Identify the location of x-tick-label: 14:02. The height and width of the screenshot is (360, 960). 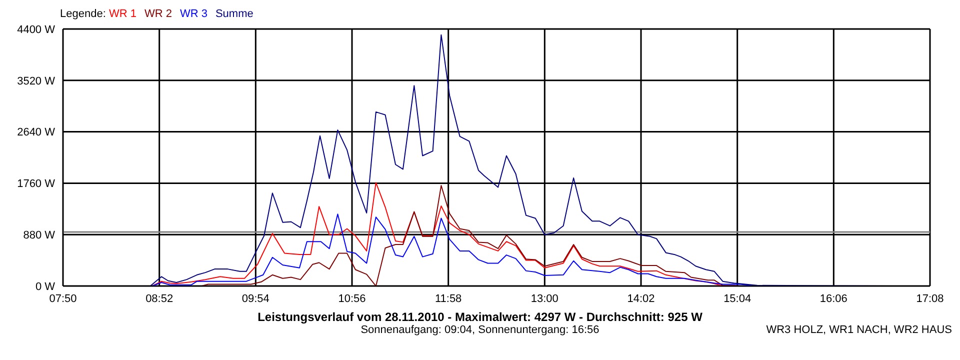
(641, 298).